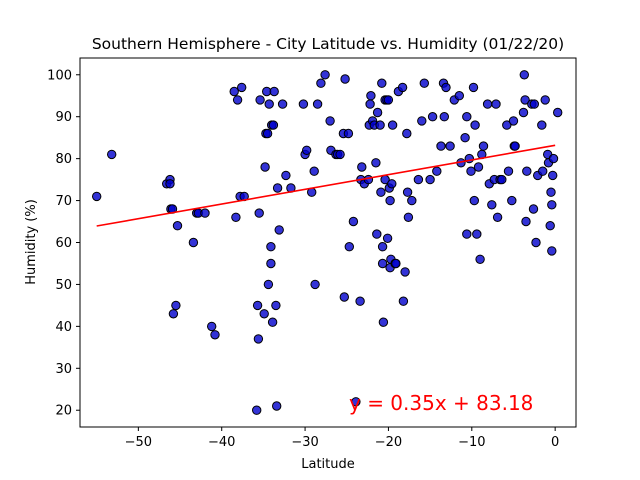  I want to click on x-axis-label: Latitude, so click(328, 464).